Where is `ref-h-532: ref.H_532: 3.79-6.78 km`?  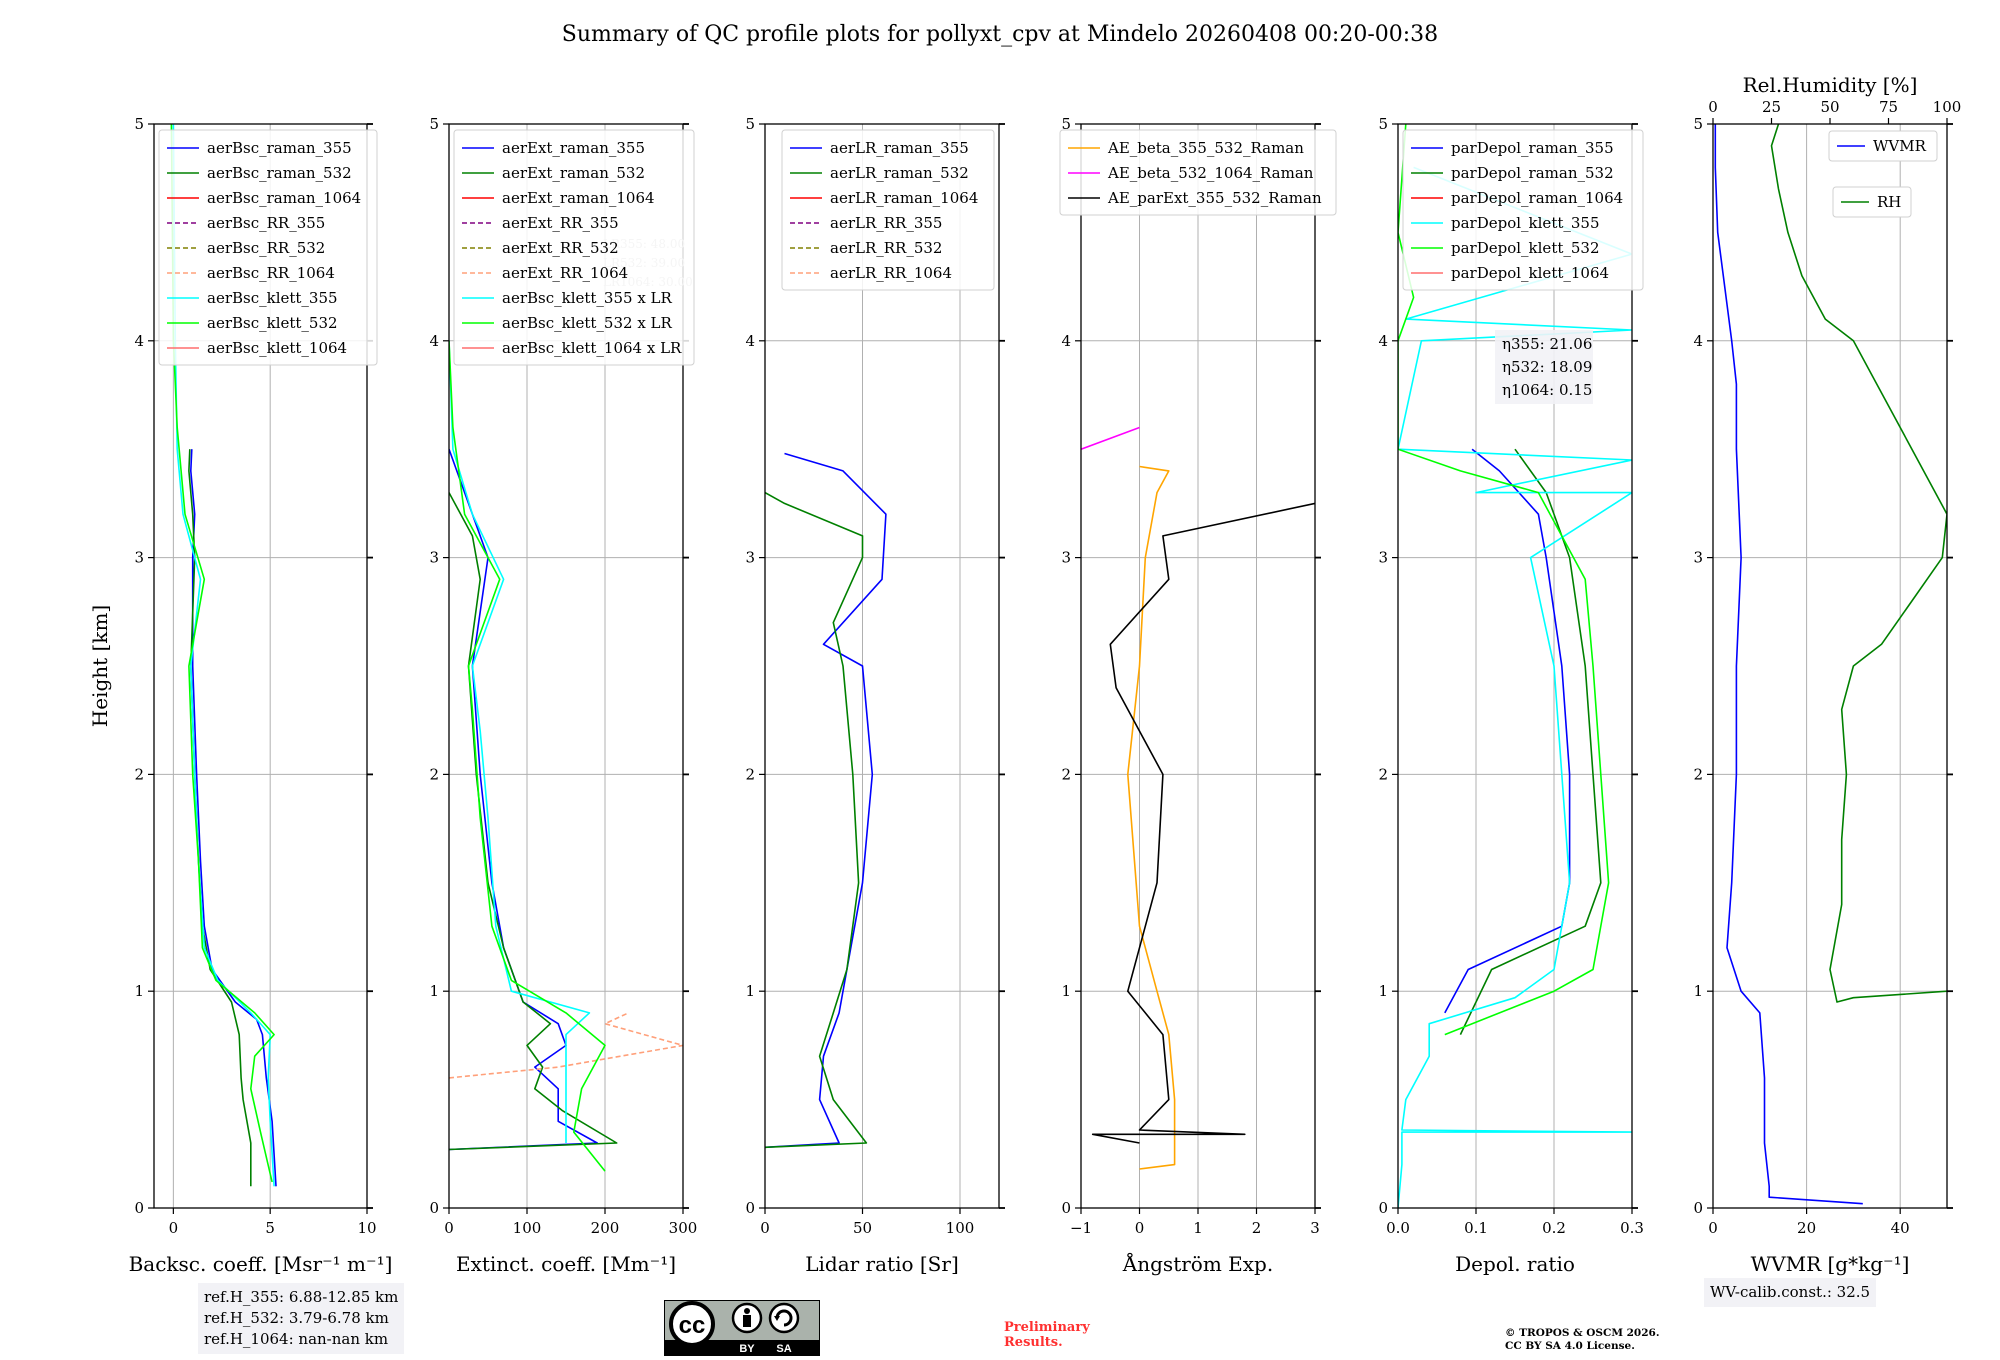 ref-h-532: ref.H_532: 3.79-6.78 km is located at coordinates (296, 1318).